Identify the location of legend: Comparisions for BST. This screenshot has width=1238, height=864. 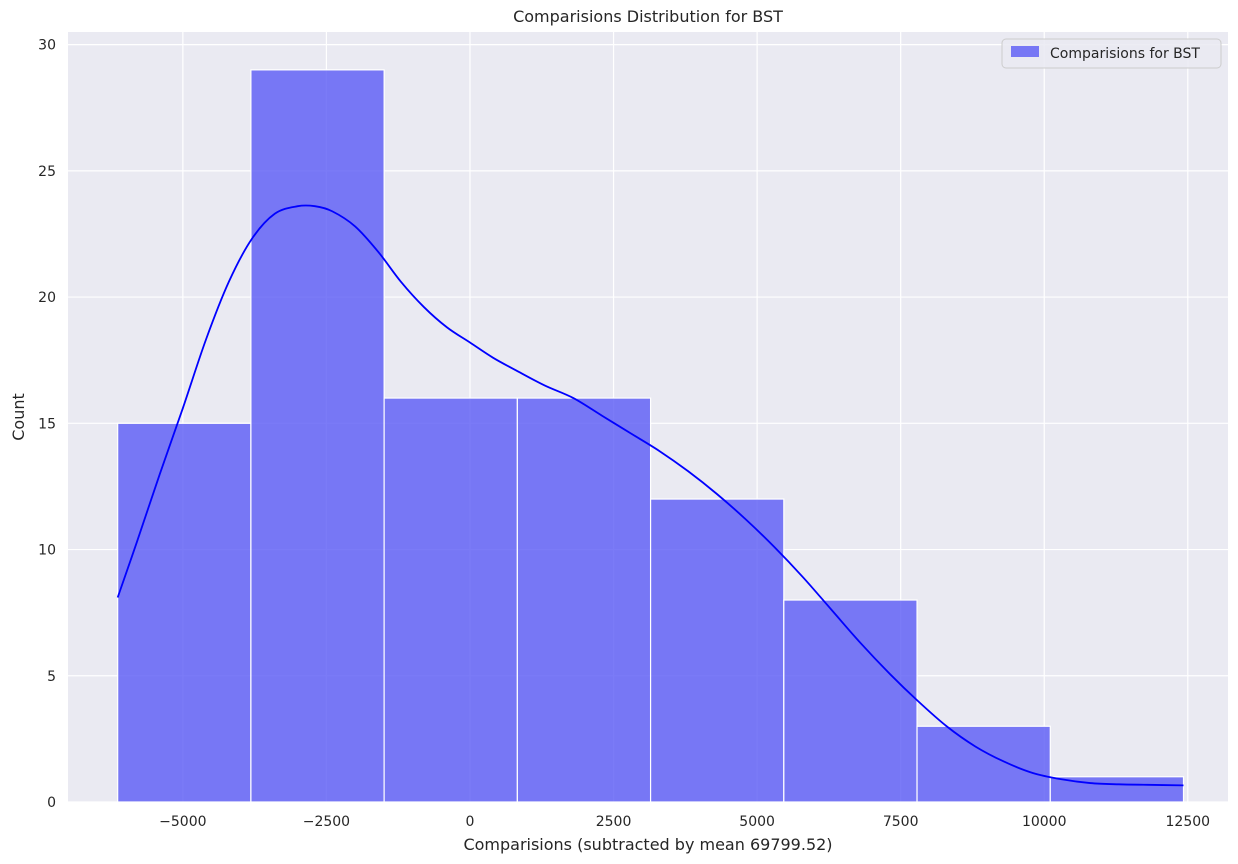
(1111, 53).